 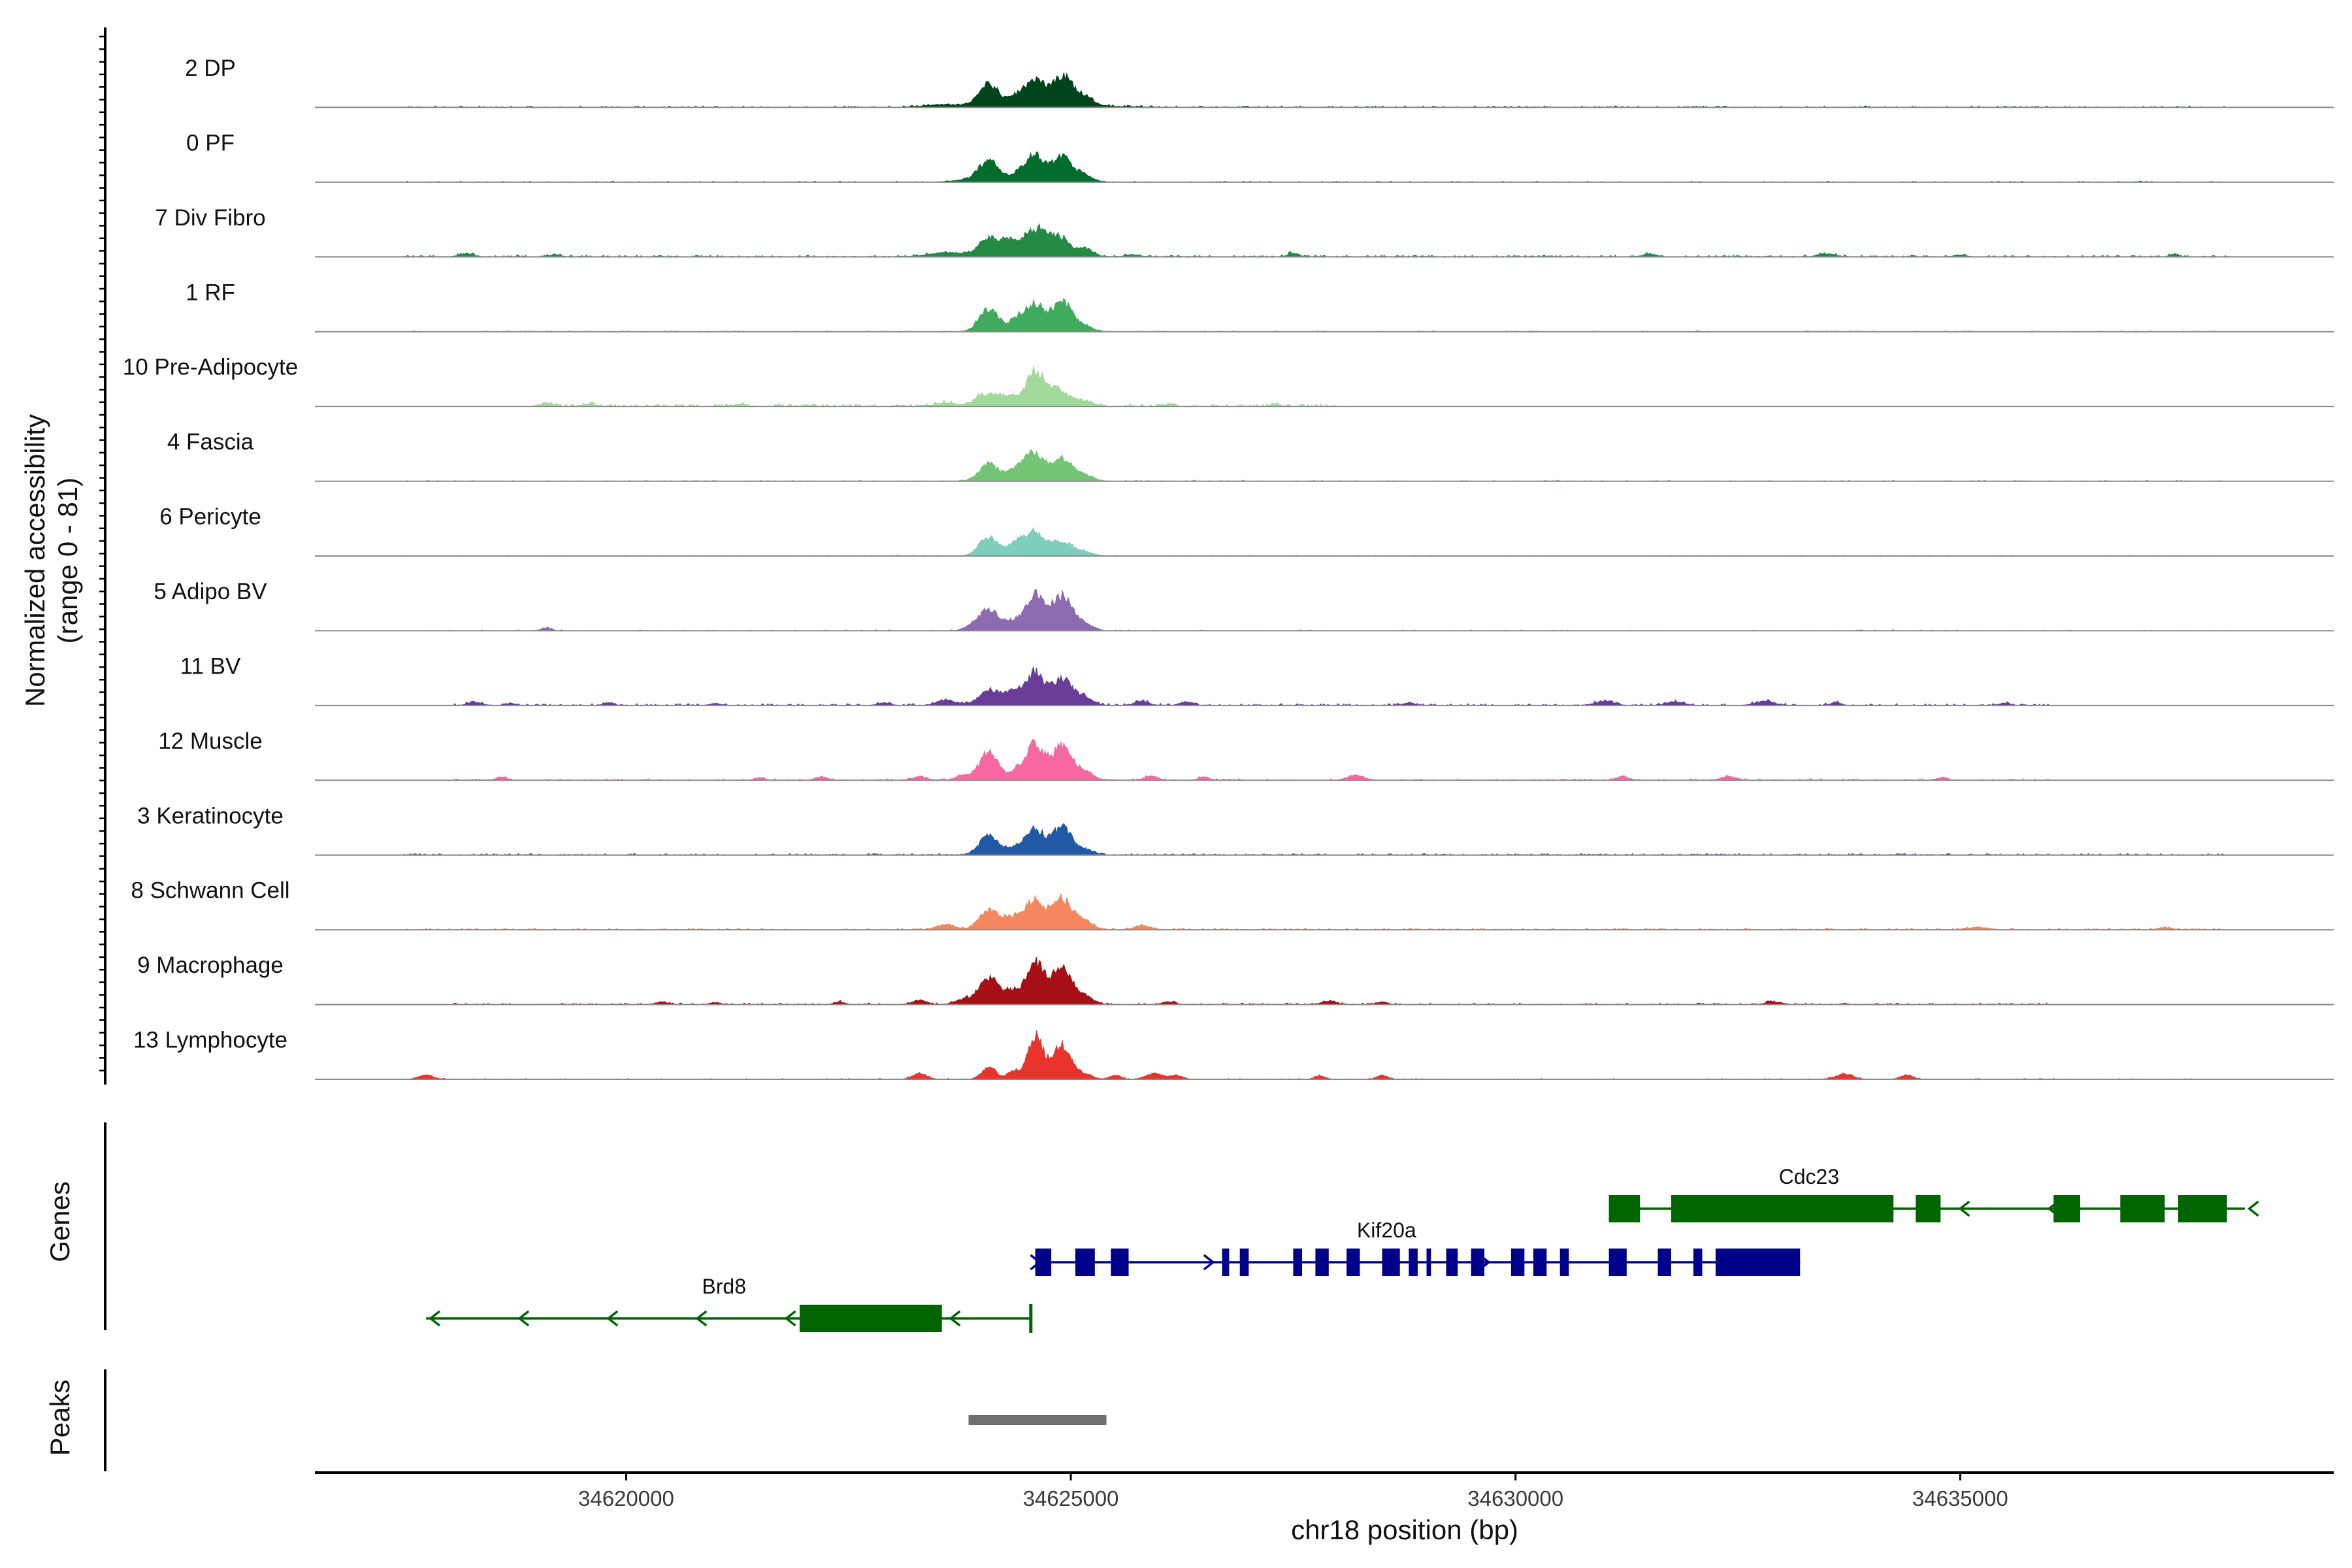 I want to click on track-label: 7 Div Fibro, so click(x=210, y=218).